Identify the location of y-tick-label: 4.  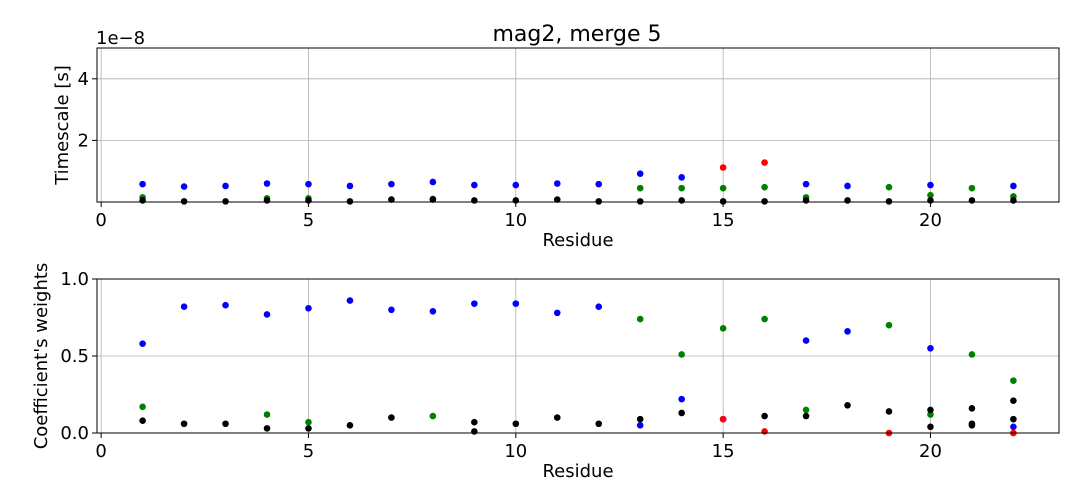
(83, 79).